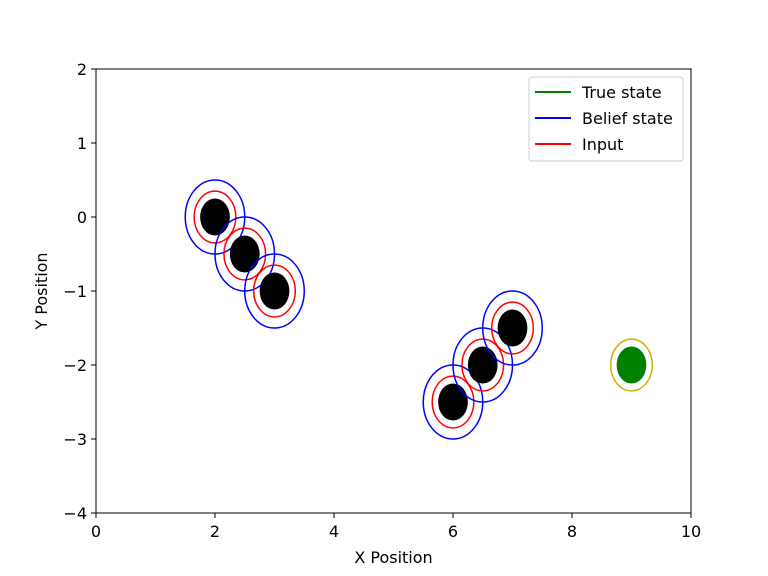 Image resolution: width=768 pixels, height=576 pixels. I want to click on legend-item: Belief state, so click(604, 118).